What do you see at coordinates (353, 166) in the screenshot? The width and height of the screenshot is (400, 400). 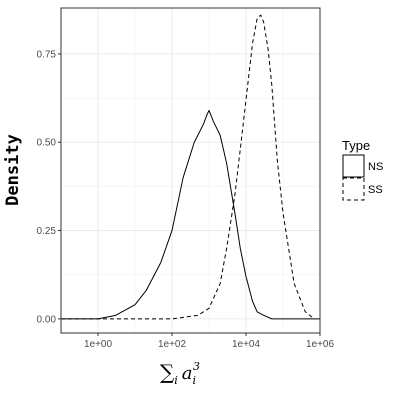 I see `legend-key-ns` at bounding box center [353, 166].